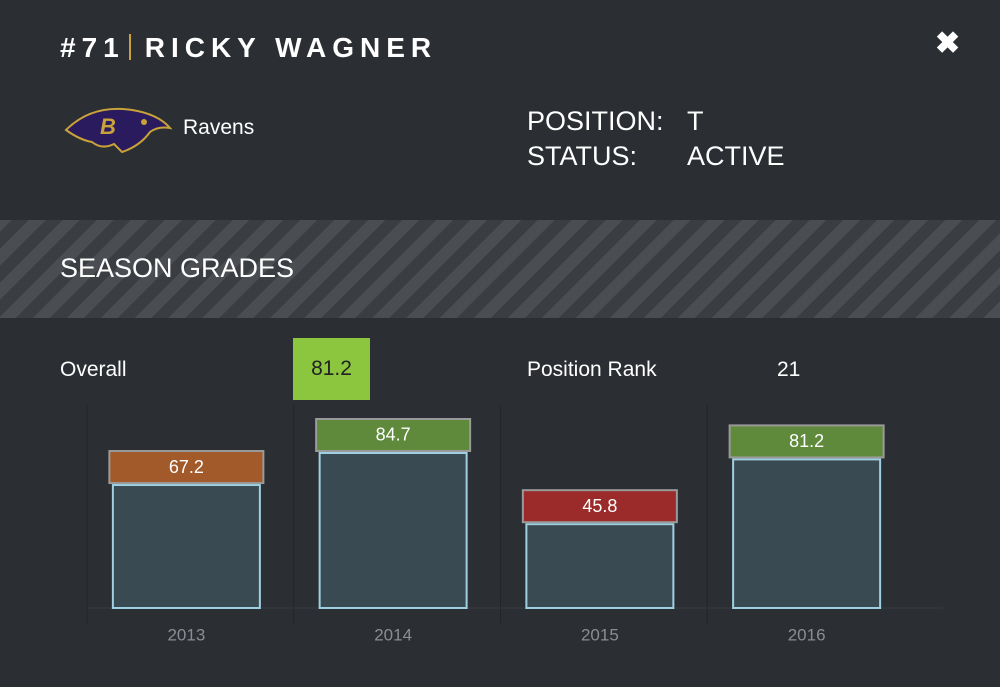  Describe the element at coordinates (393, 634) in the screenshot. I see `x-tick-label: 2014` at that location.